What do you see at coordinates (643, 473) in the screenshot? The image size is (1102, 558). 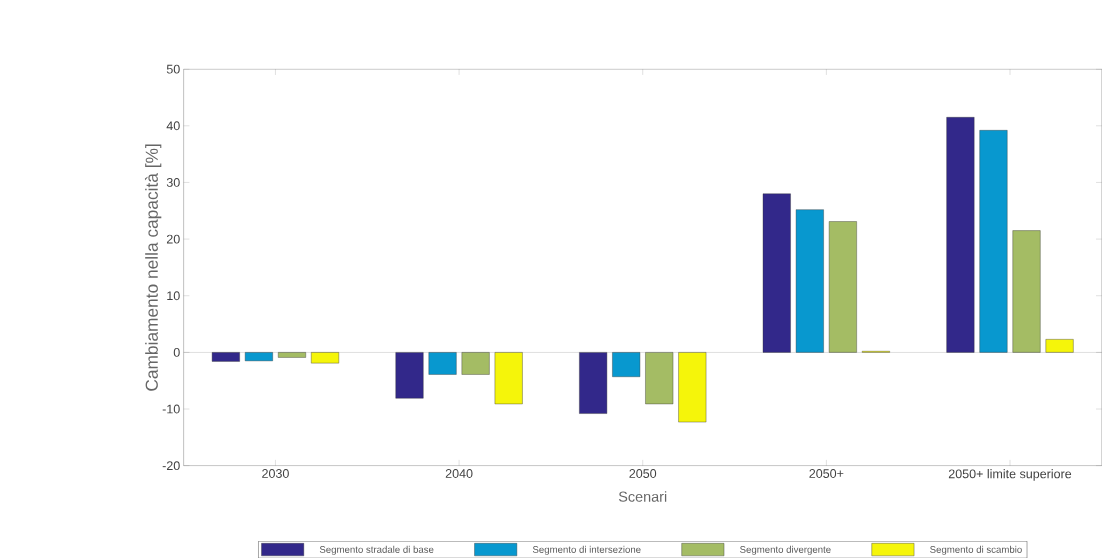 I see `x-tick-label: 2050` at bounding box center [643, 473].